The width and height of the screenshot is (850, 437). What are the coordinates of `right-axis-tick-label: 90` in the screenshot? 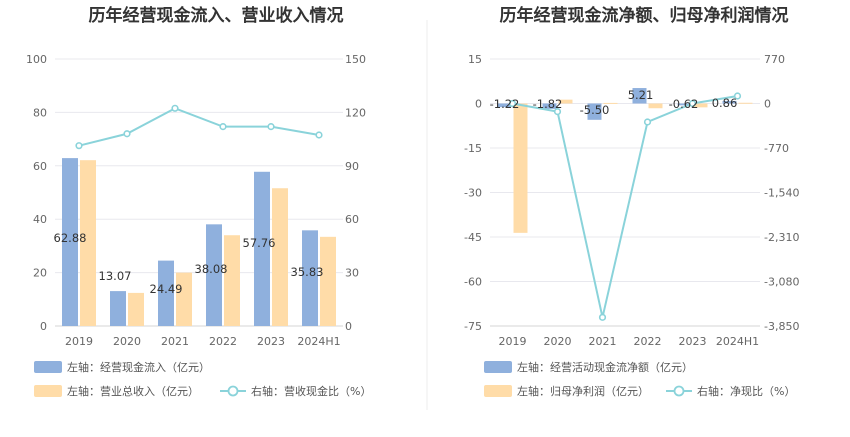 It's located at (352, 166).